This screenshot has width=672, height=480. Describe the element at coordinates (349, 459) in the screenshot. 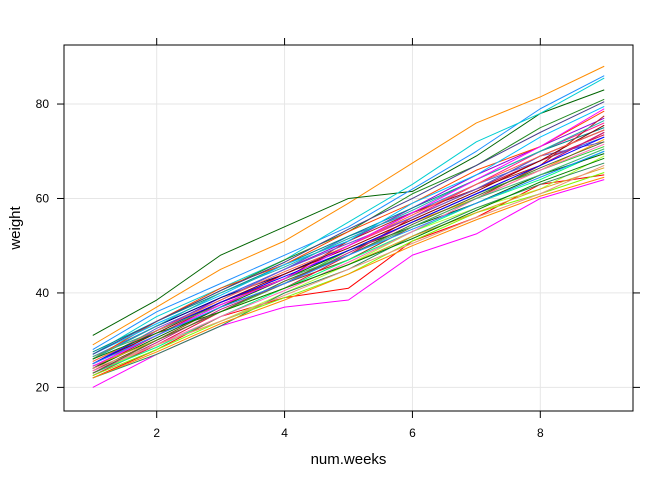

I see `x-axis-title: num.weeks` at that location.